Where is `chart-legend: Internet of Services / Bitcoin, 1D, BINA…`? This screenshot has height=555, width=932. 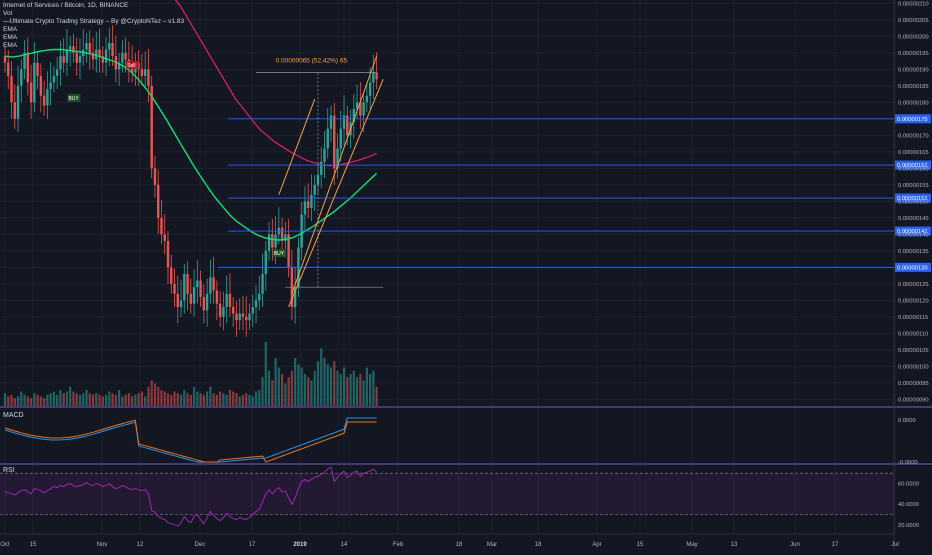 chart-legend: Internet of Services / Bitcoin, 1D, BINA… is located at coordinates (93, 26).